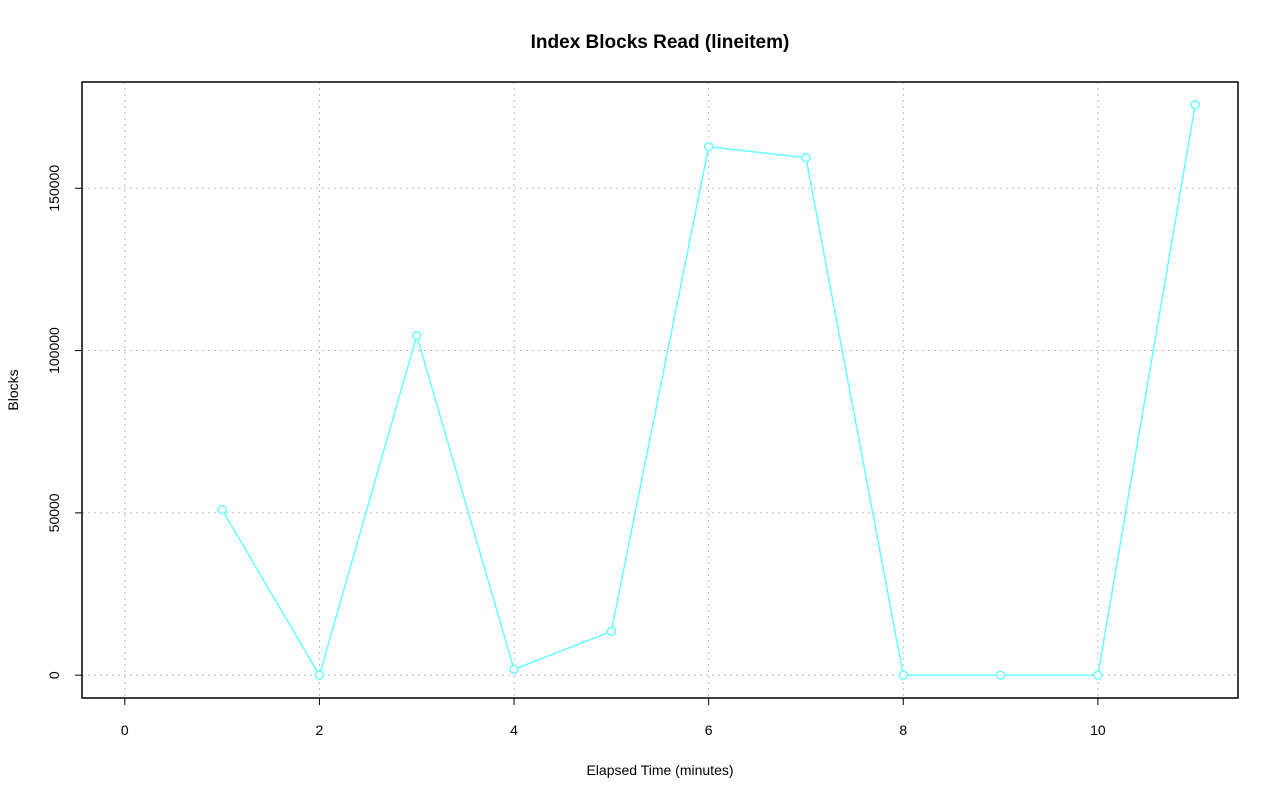  Describe the element at coordinates (1098, 730) in the screenshot. I see `x-tick-label: 10` at that location.